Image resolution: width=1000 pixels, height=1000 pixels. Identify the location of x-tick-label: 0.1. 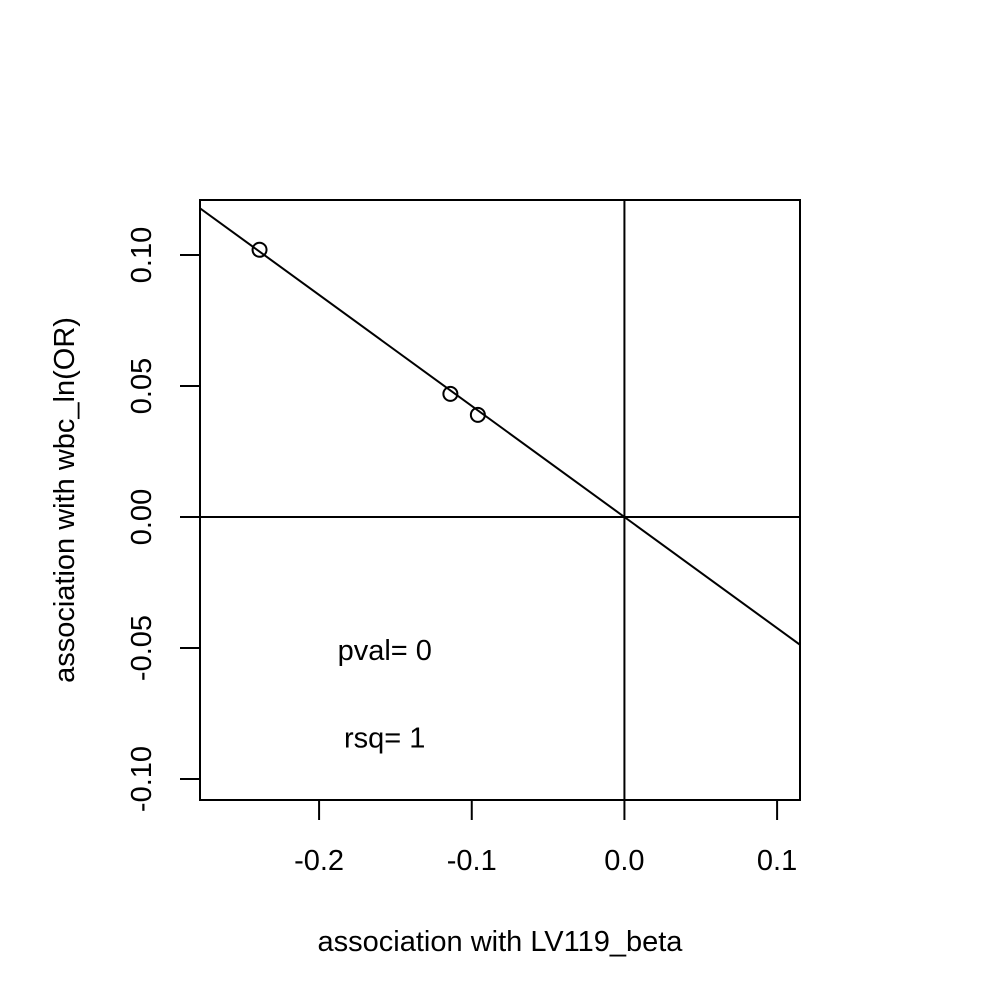
(777, 861).